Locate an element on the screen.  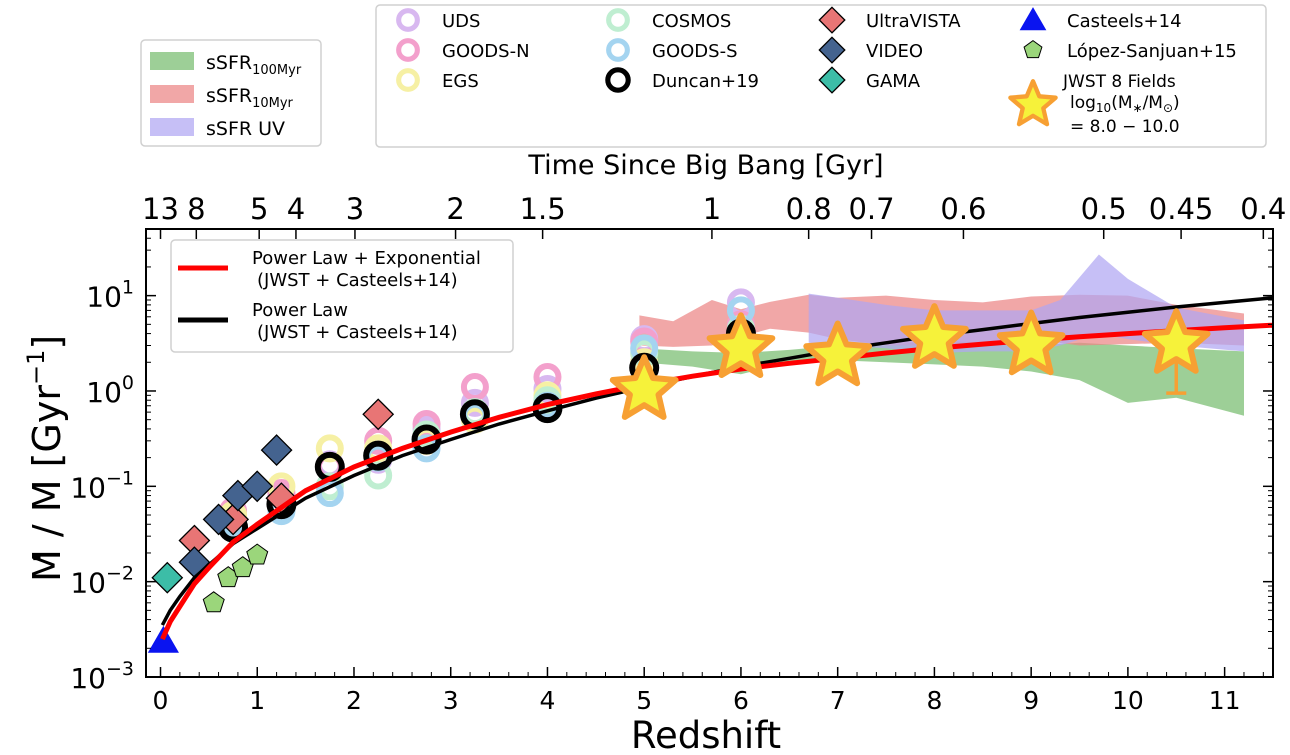
x-axis-label: Redshift is located at coordinates (706, 734).